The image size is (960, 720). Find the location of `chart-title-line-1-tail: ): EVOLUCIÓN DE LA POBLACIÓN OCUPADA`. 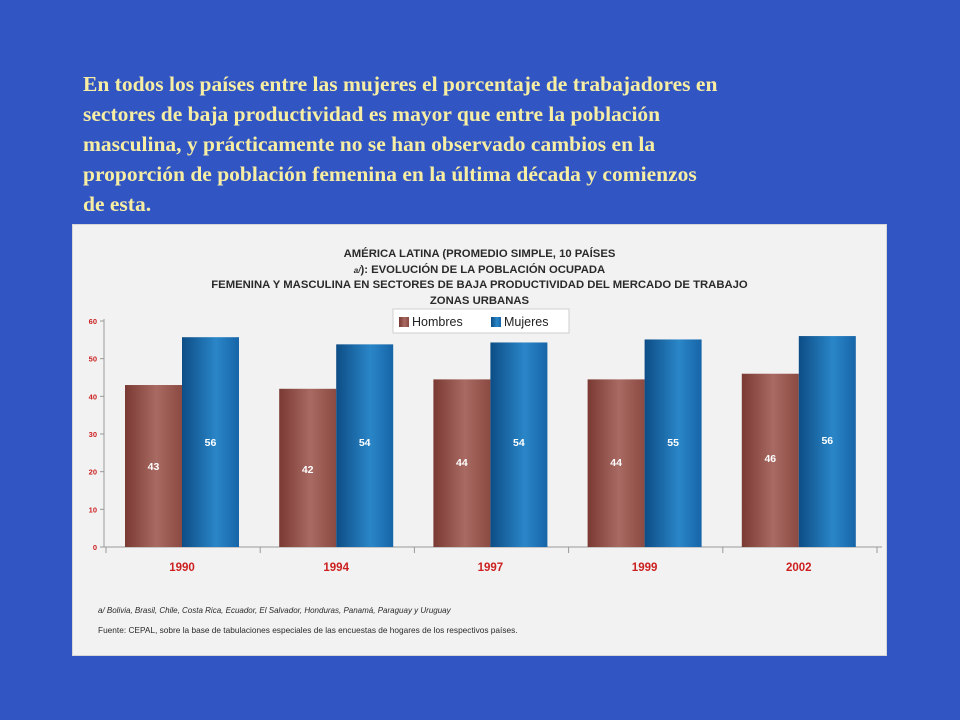

chart-title-line-1-tail: ): EVOLUCIÓN DE LA POBLACIÓN OCUPADA is located at coordinates (483, 269).